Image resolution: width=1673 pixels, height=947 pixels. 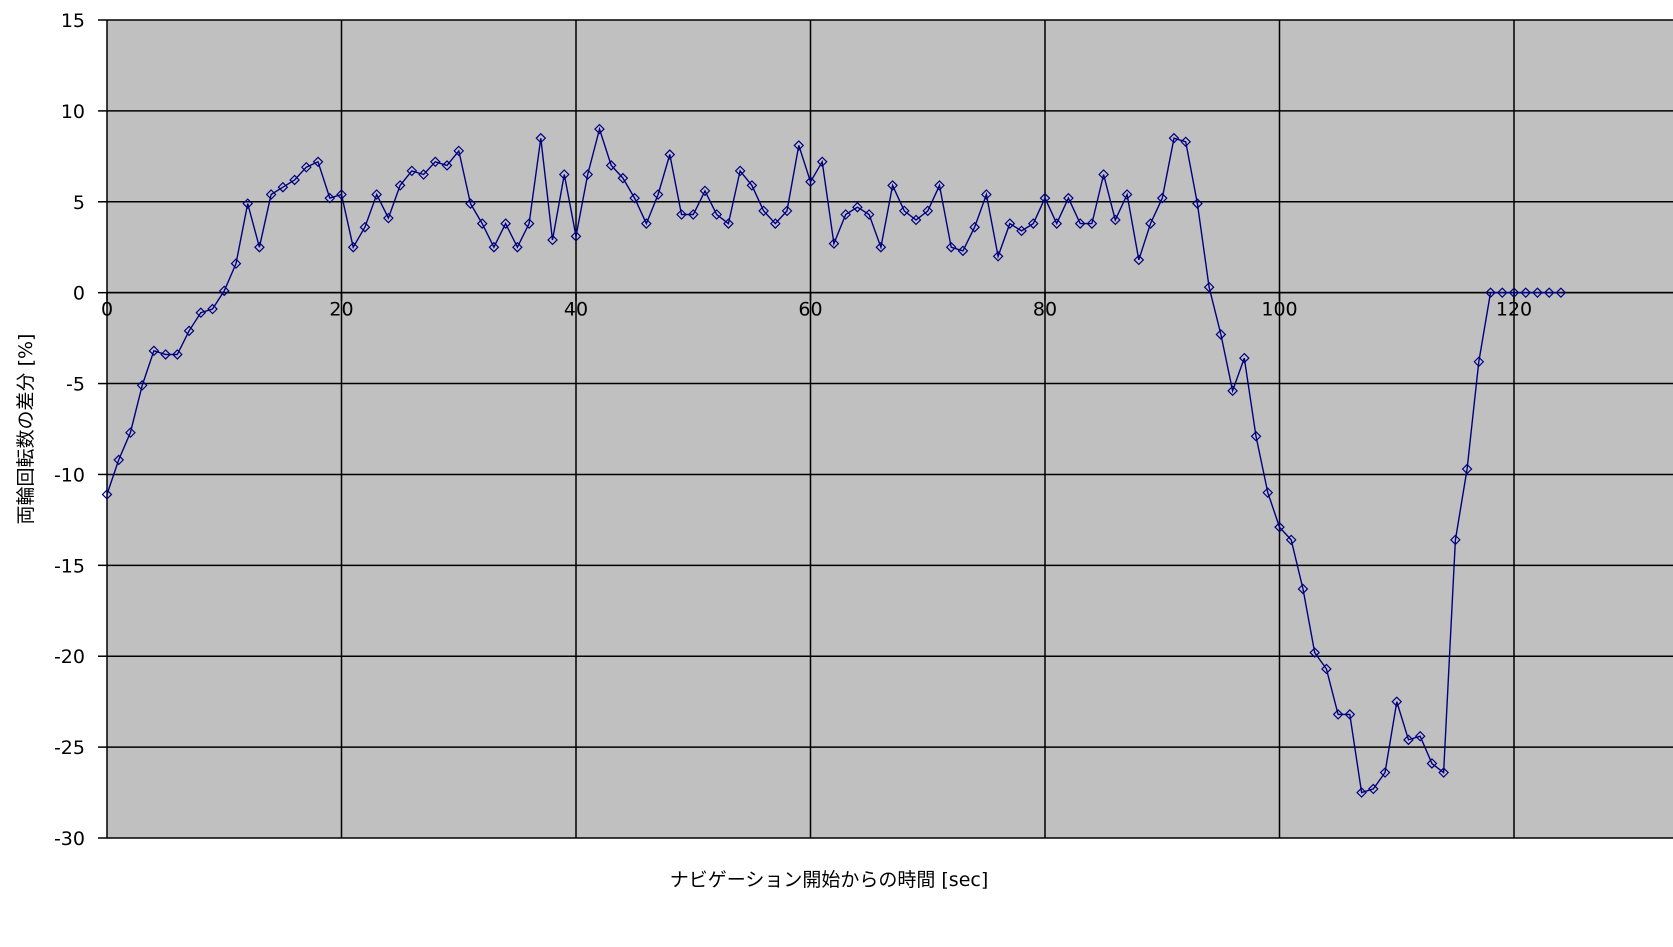 What do you see at coordinates (69, 839) in the screenshot?
I see `y-tick-label: -30` at bounding box center [69, 839].